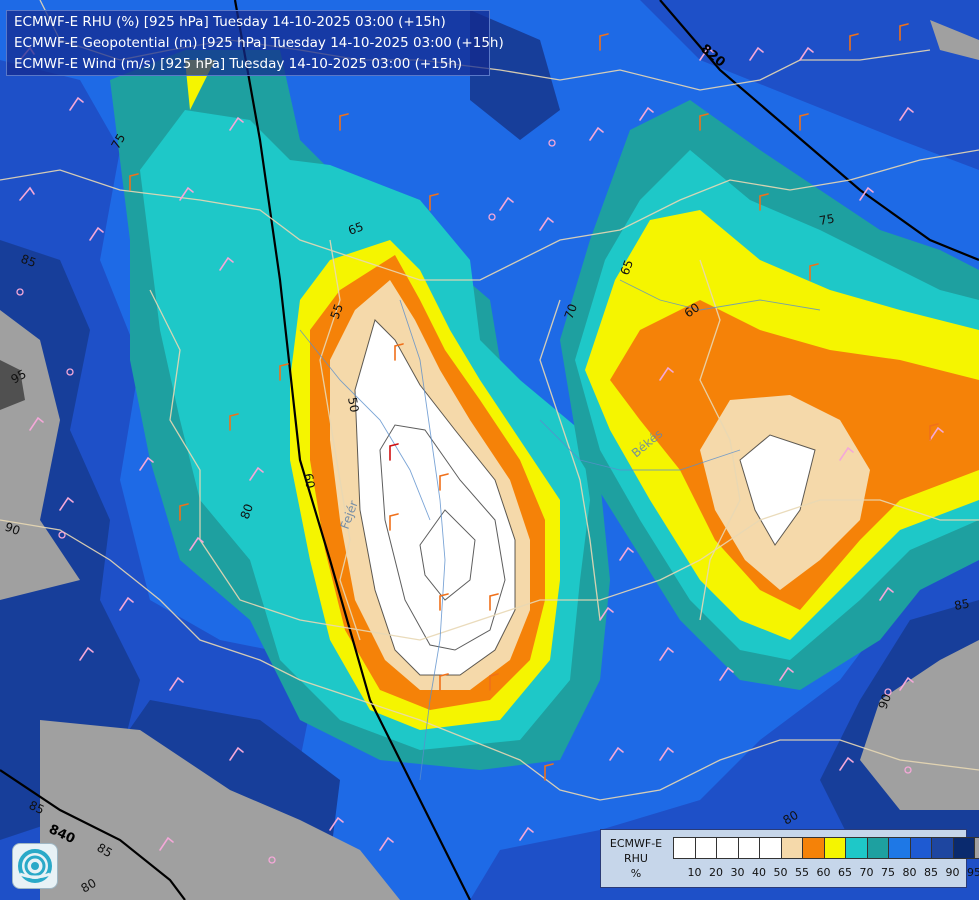 The image size is (979, 900). What do you see at coordinates (780, 872) in the screenshot?
I see `legend-tick-label: 50` at bounding box center [780, 872].